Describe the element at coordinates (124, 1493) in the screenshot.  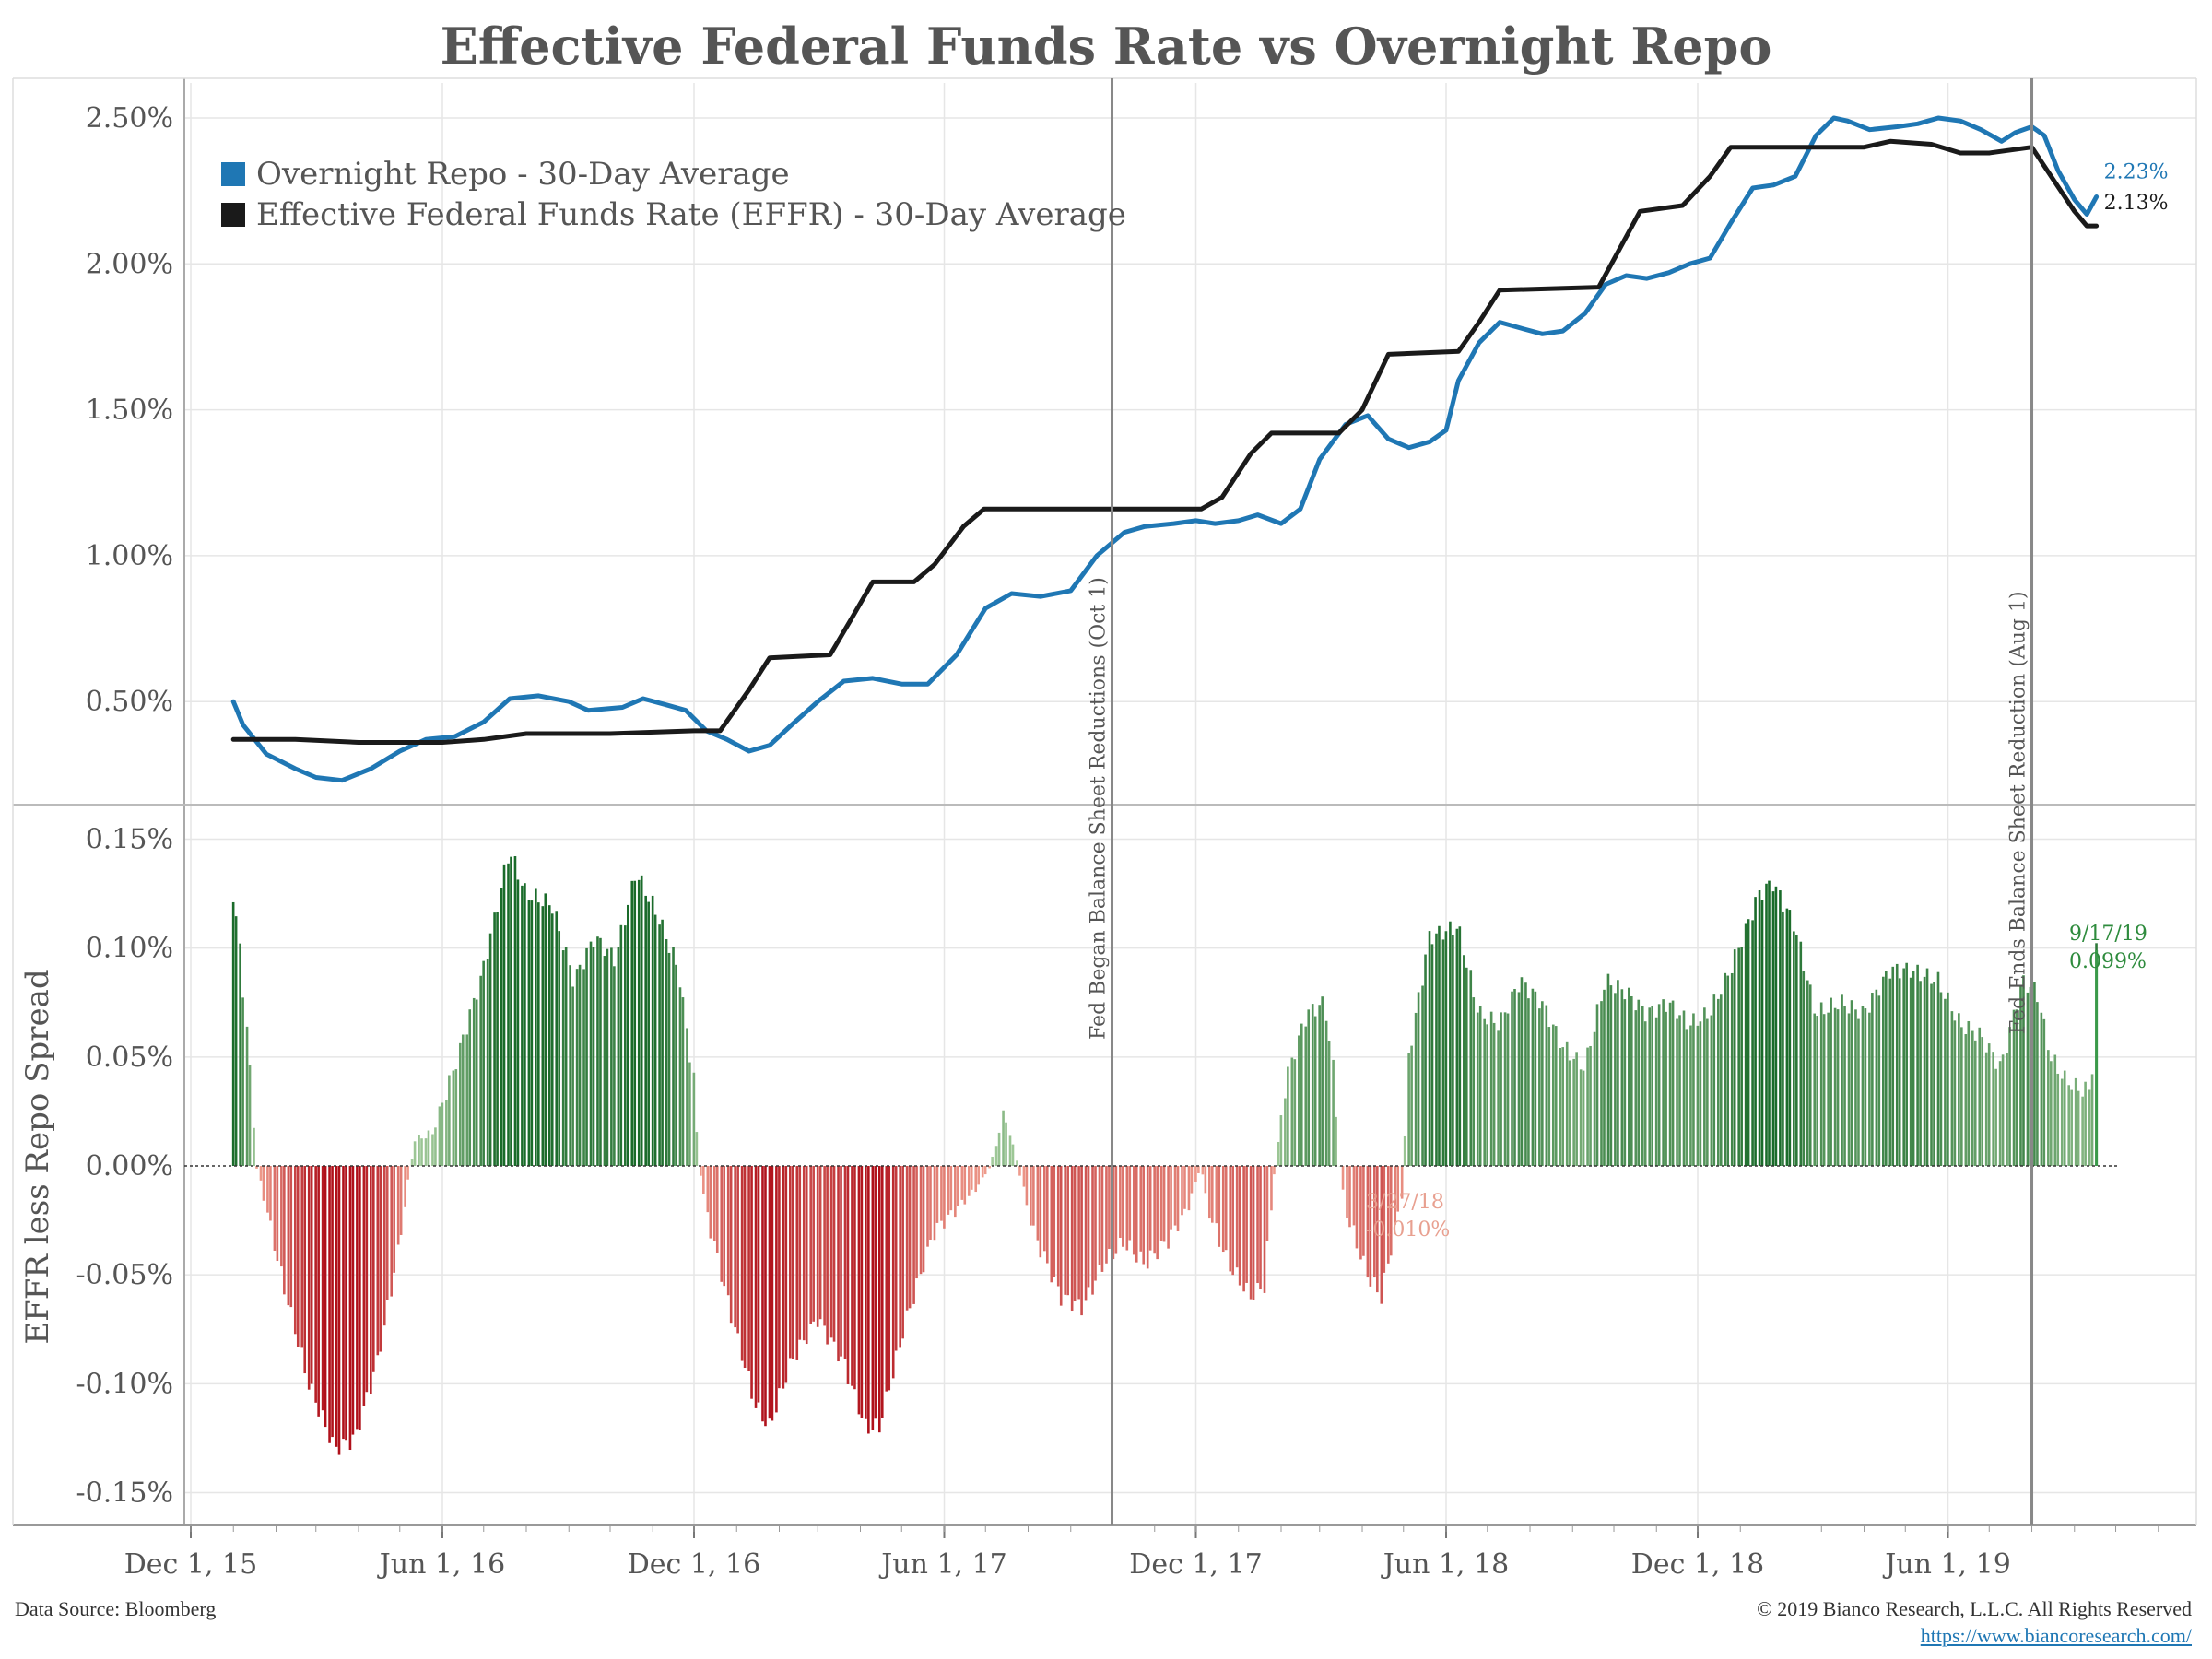
I see `y-tick-label-bottom: -0.15%` at that location.